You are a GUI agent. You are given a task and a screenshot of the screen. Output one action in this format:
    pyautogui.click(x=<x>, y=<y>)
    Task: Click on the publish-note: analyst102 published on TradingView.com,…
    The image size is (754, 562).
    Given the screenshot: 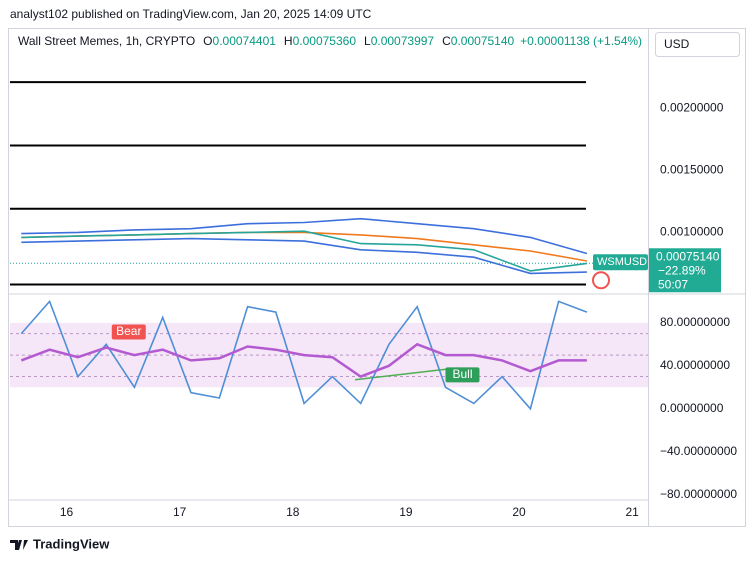 What is the action you would take?
    pyautogui.click(x=191, y=14)
    